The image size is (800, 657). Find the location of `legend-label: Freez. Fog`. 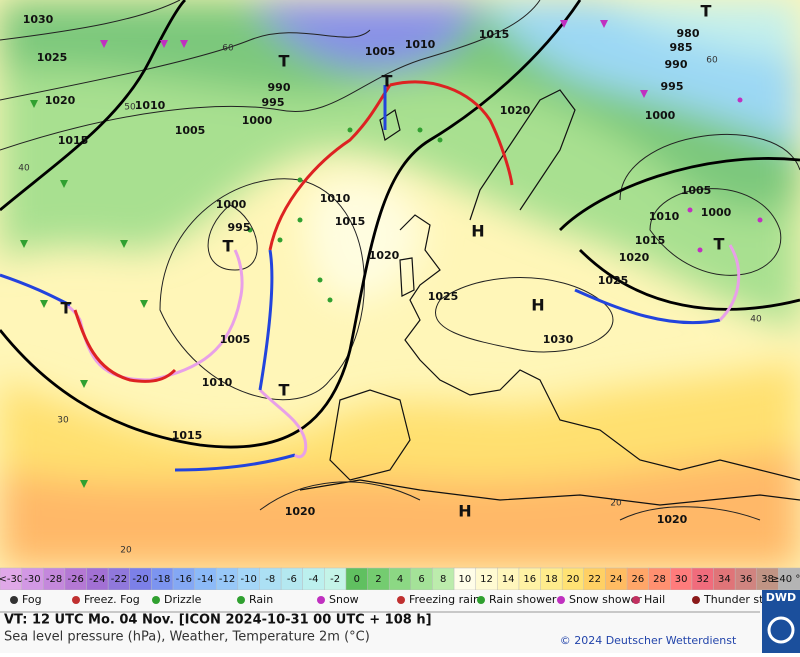

legend-label: Freez. Fog is located at coordinates (112, 599).